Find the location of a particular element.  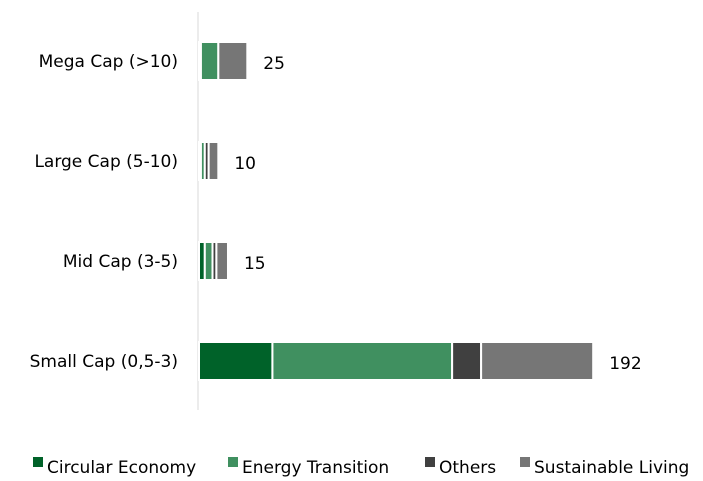

category-label: Small Cap (0,5-3) is located at coordinates (104, 362).